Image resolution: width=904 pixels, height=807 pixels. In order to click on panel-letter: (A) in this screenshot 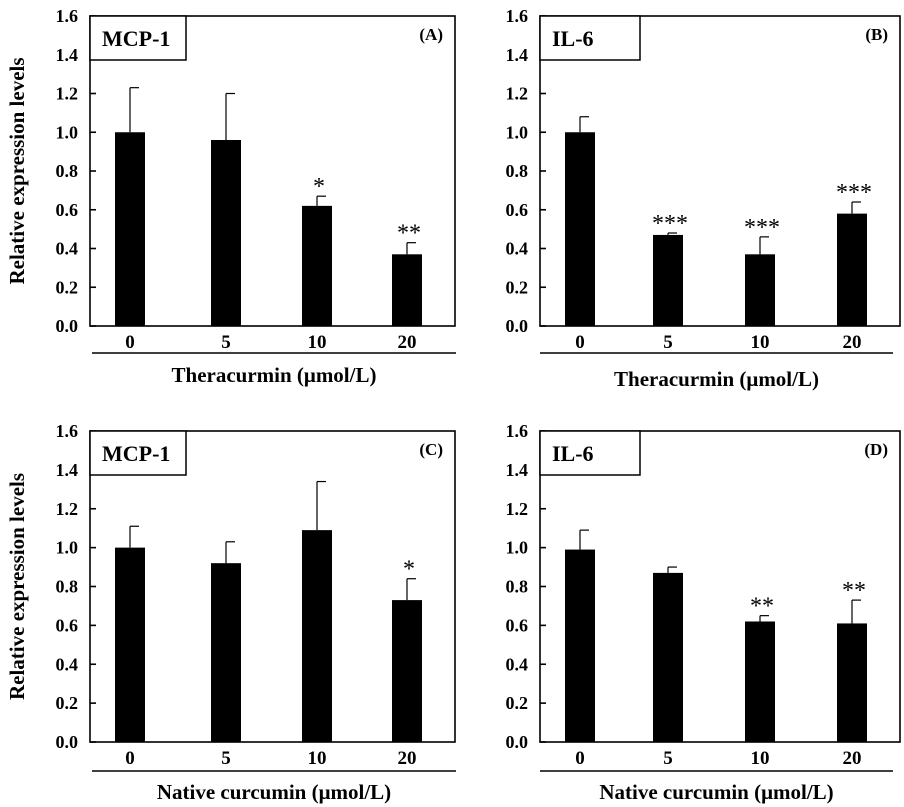, I will do `click(431, 34)`.